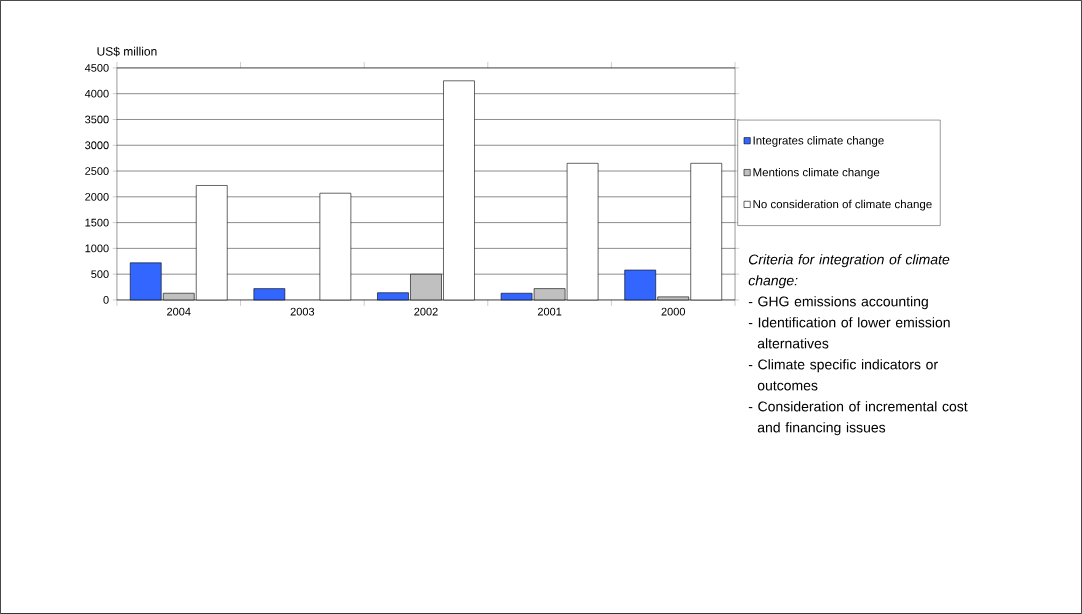  What do you see at coordinates (100, 274) in the screenshot?
I see `y-tick-label: 500` at bounding box center [100, 274].